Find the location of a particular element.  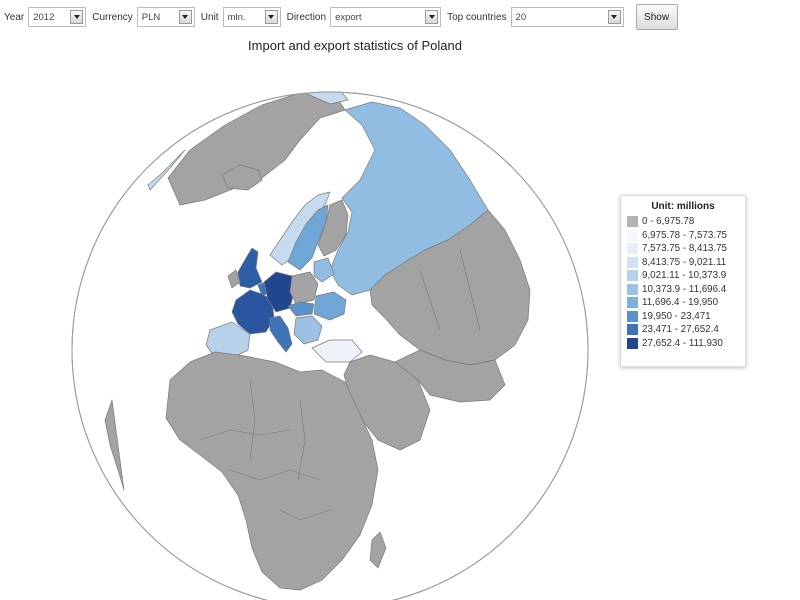

legend-label: 11,696.4 - 19,950 is located at coordinates (680, 303).